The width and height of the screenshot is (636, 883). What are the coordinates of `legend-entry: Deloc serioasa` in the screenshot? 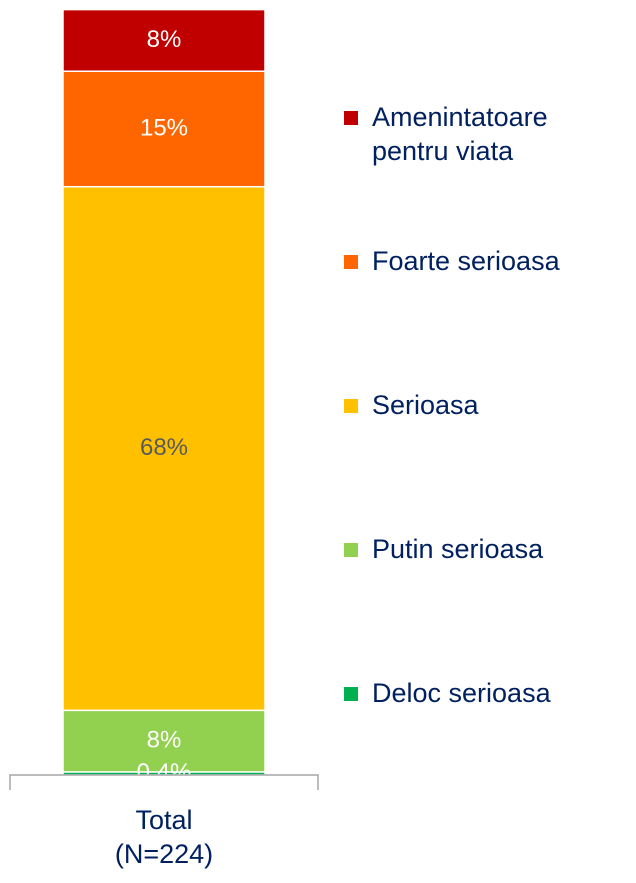 It's located at (490, 693).